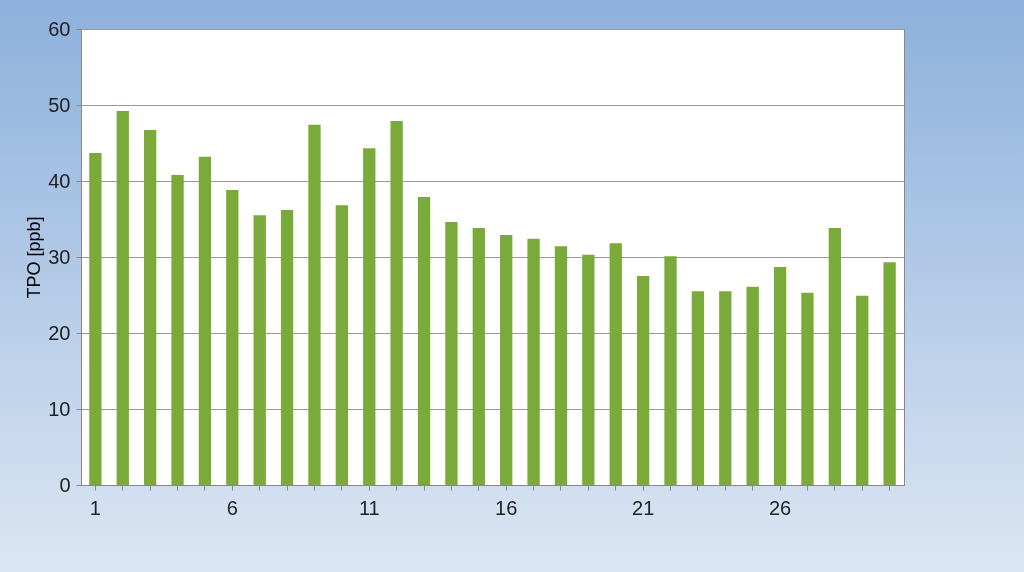 Image resolution: width=1024 pixels, height=572 pixels. Describe the element at coordinates (506, 507) in the screenshot. I see `x-tick-label: 16` at that location.